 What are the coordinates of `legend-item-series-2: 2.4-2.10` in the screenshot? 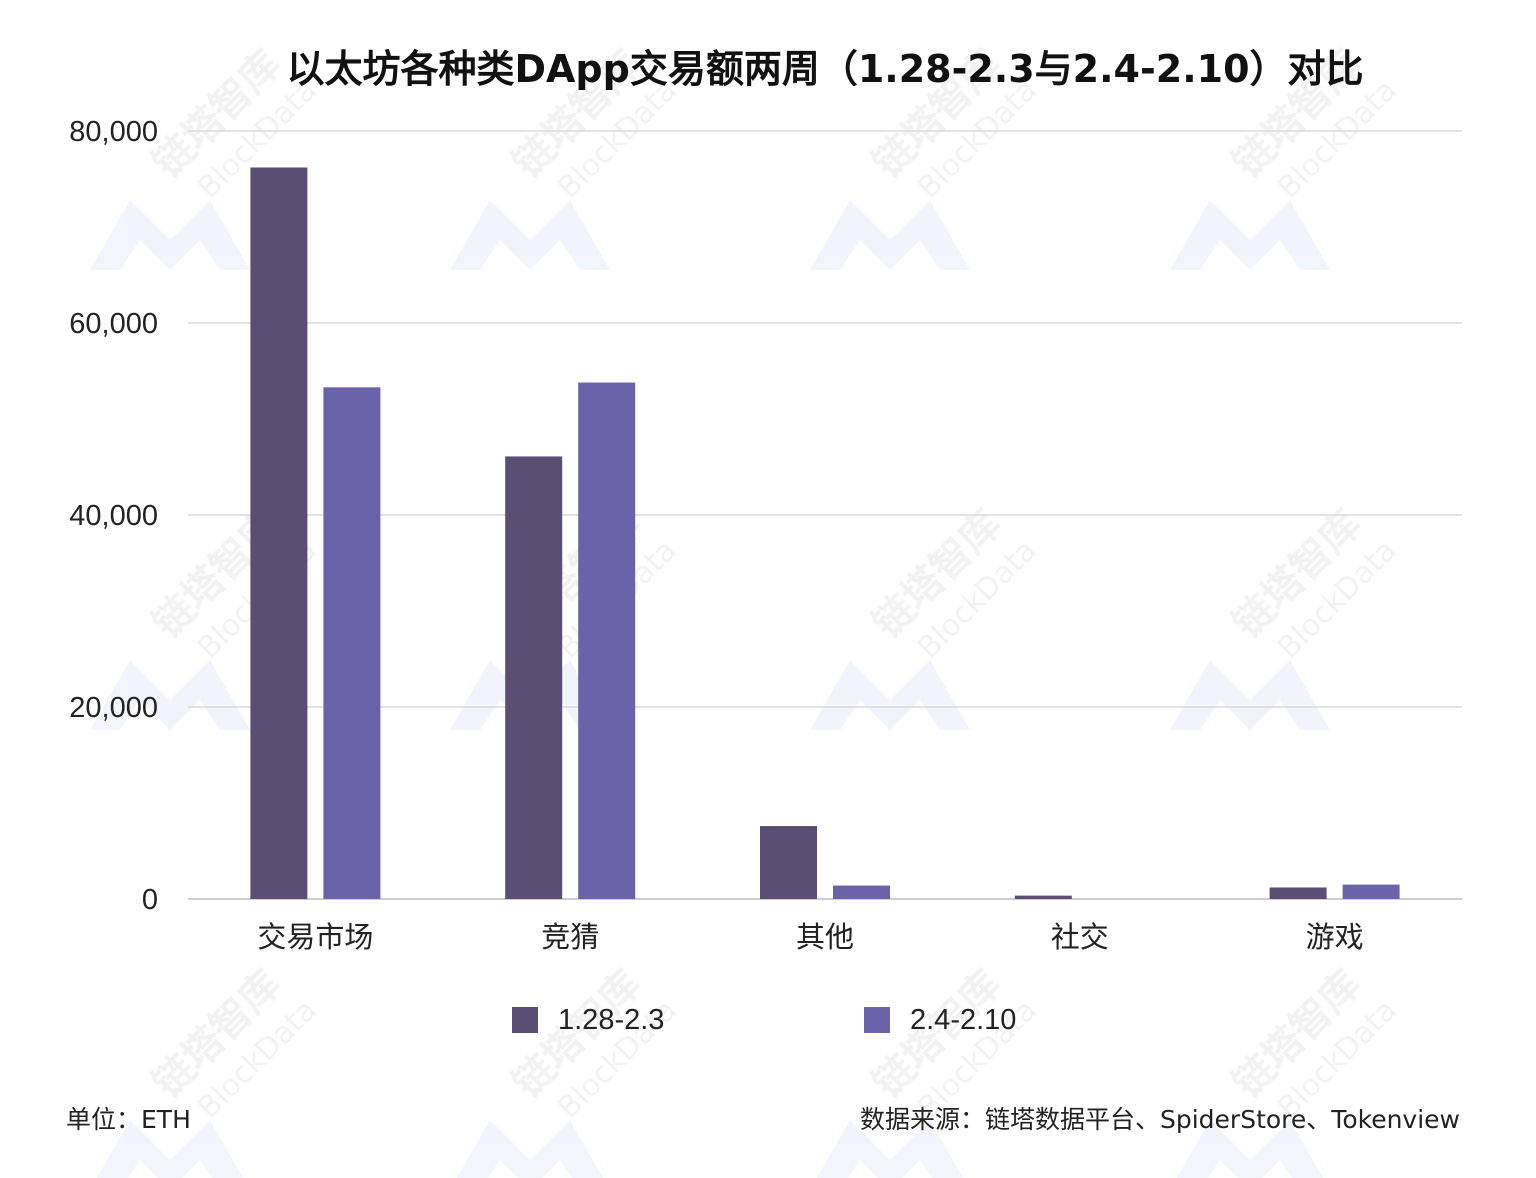 It's located at (940, 1020).